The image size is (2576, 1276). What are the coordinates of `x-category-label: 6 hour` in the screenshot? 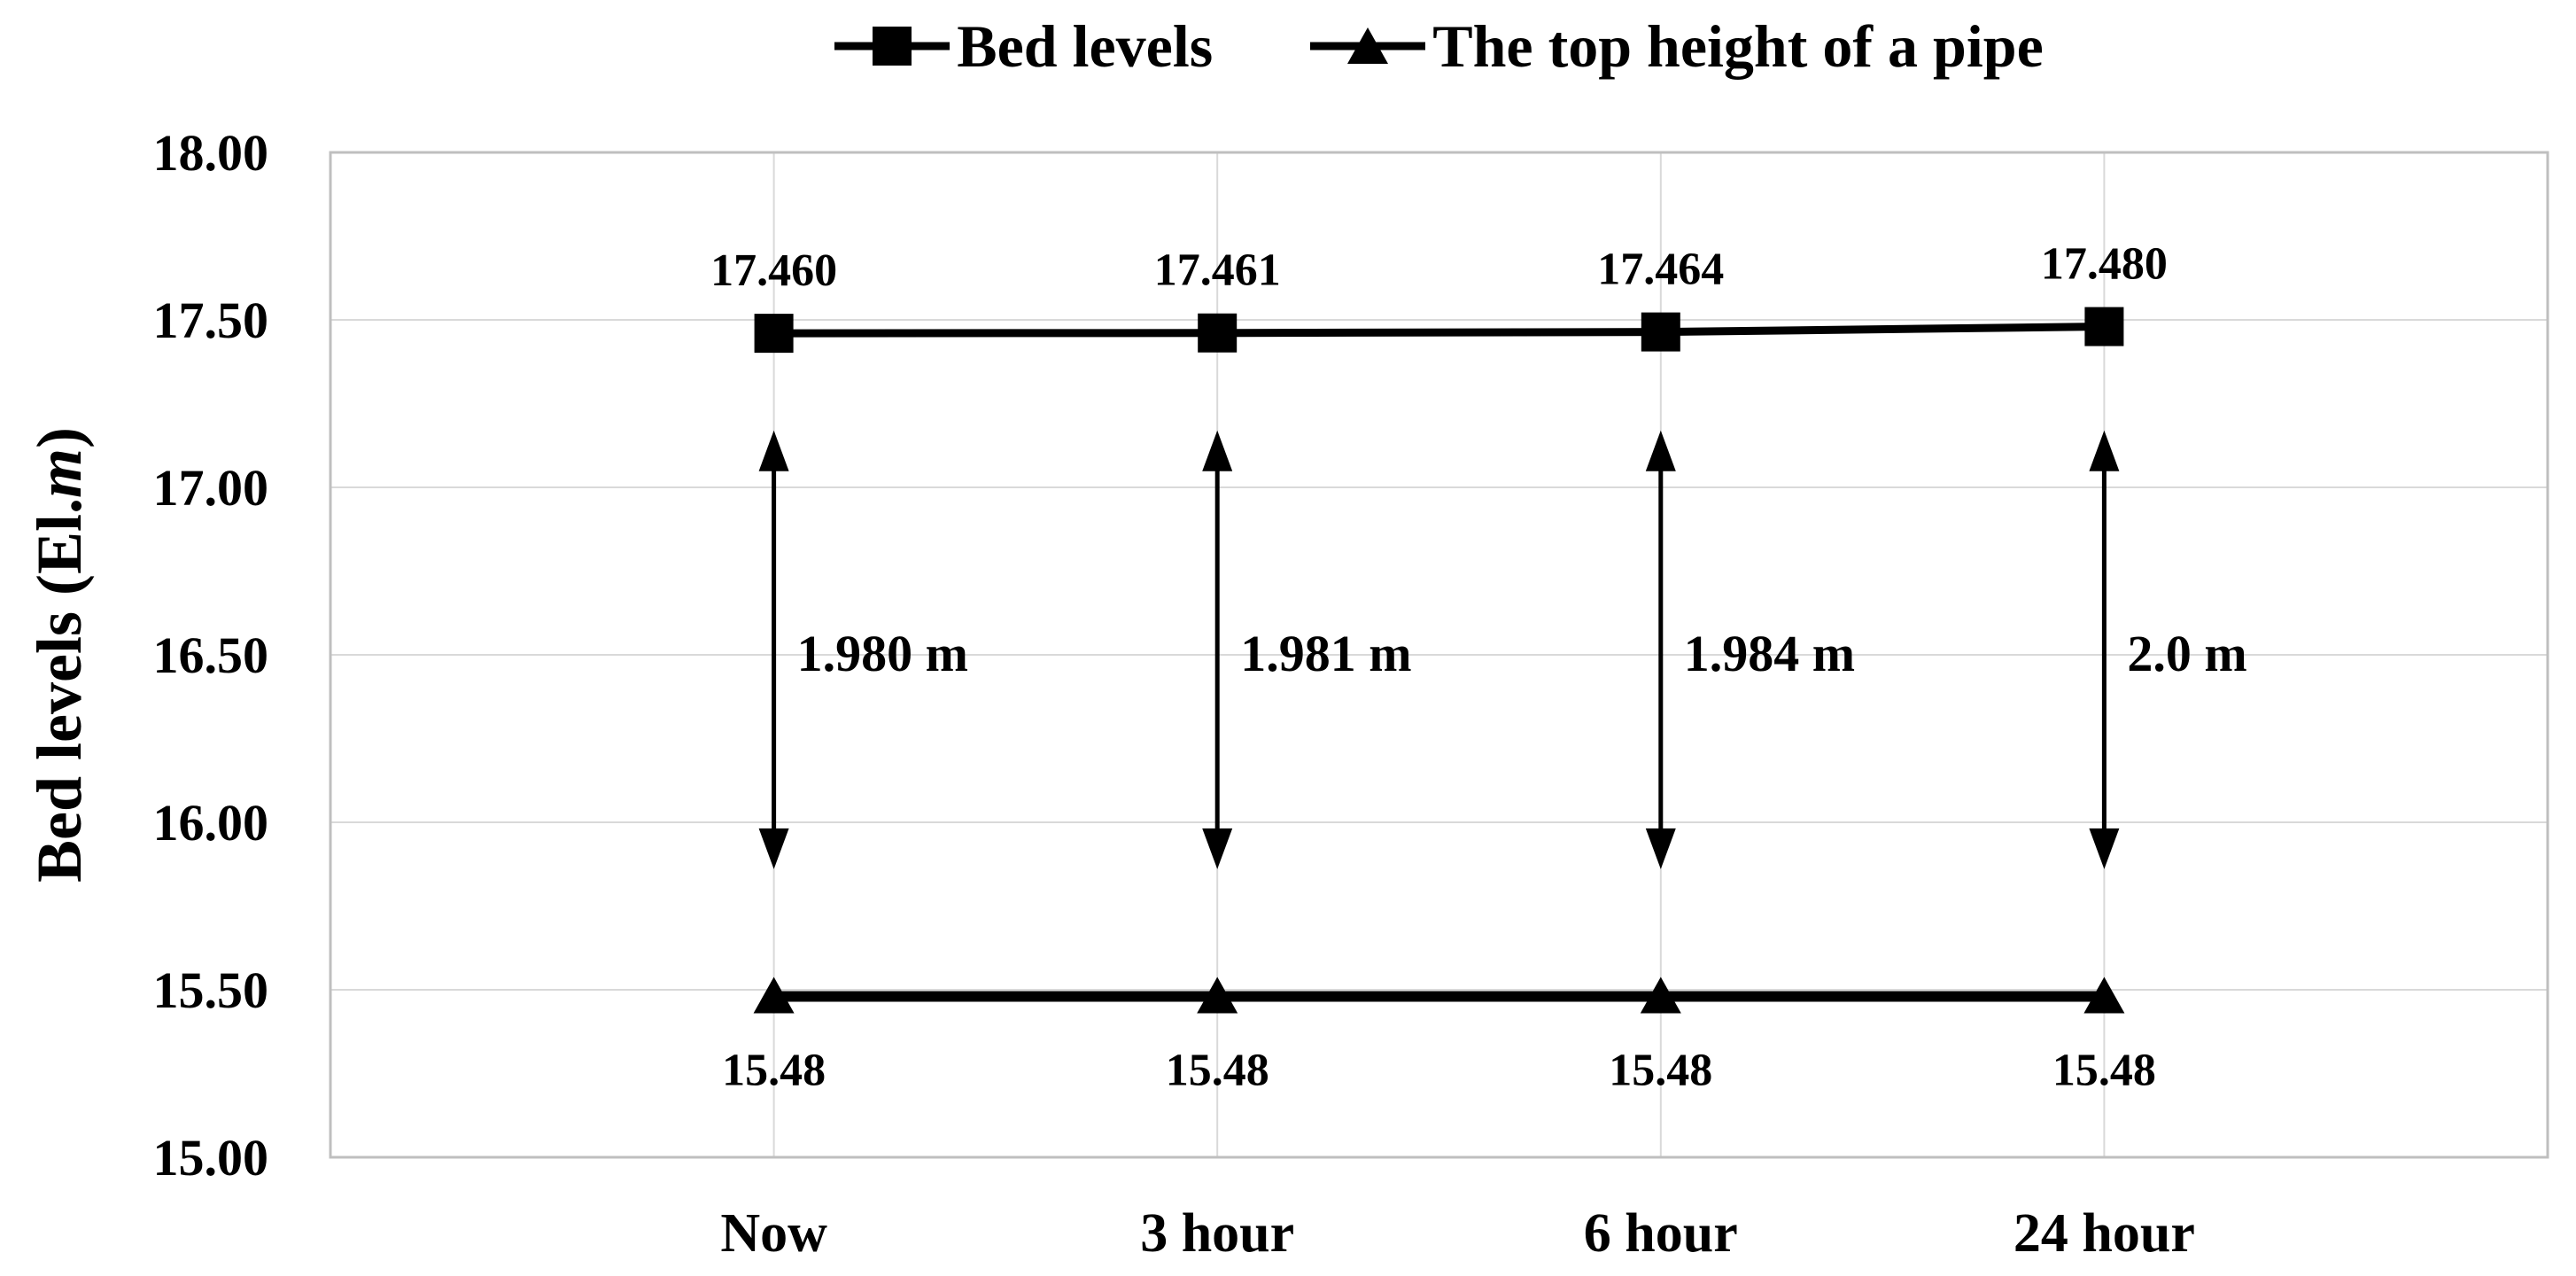 It's located at (1661, 1233).